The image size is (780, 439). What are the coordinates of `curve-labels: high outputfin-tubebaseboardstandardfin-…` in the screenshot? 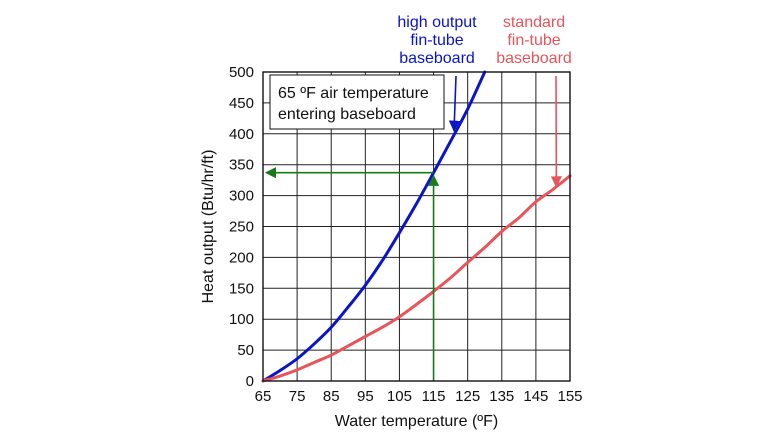 It's located at (484, 101).